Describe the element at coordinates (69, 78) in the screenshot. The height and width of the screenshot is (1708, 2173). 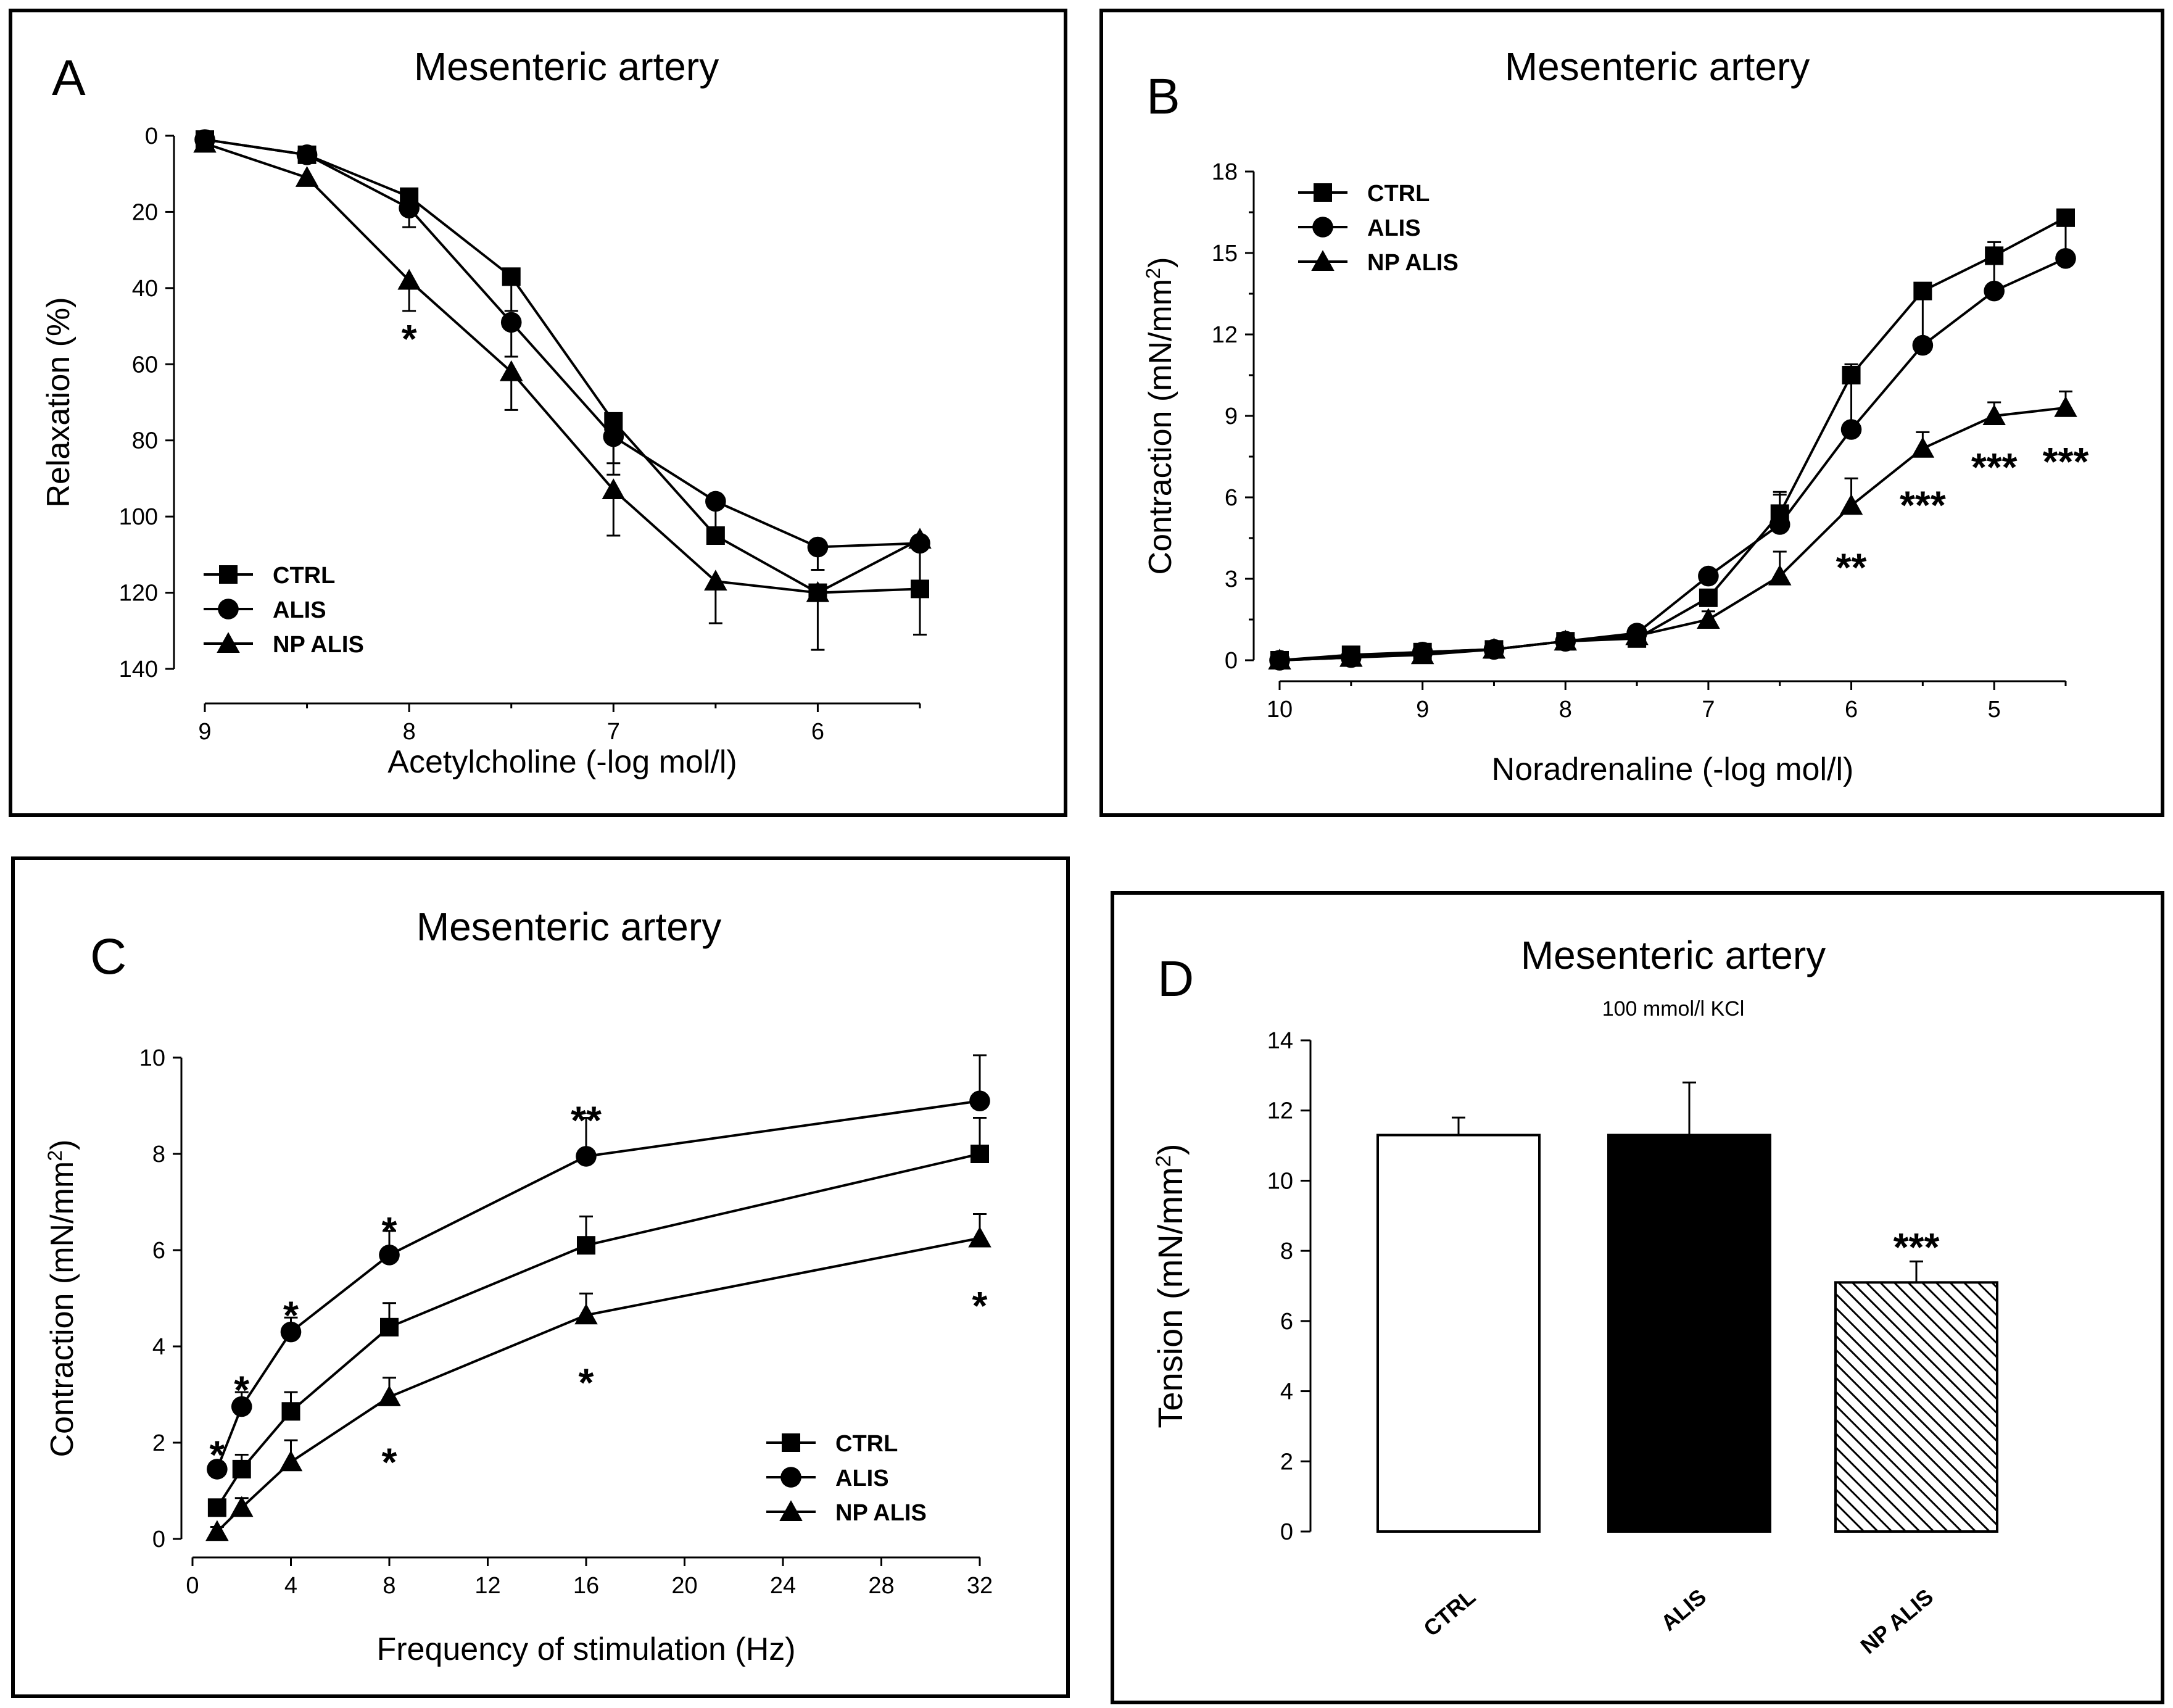
I see `panel-letter: A` at that location.